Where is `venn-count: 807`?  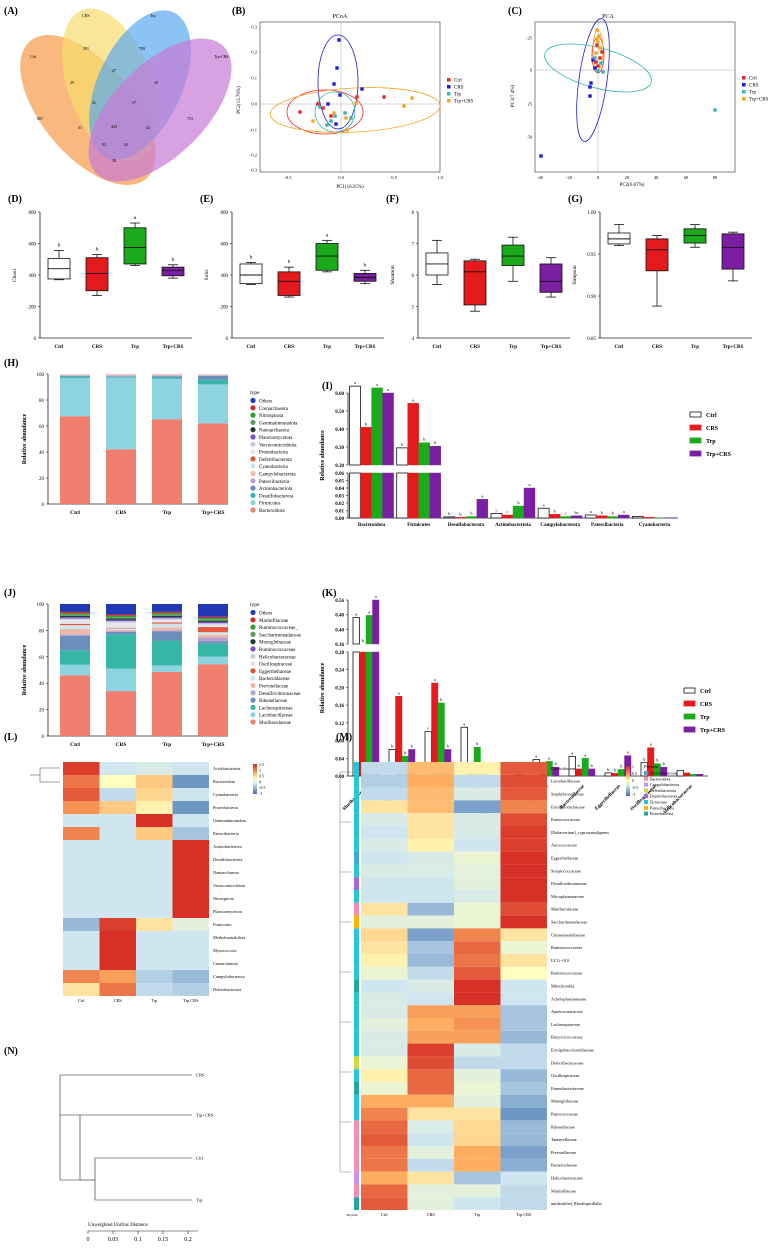 venn-count: 807 is located at coordinates (40, 118).